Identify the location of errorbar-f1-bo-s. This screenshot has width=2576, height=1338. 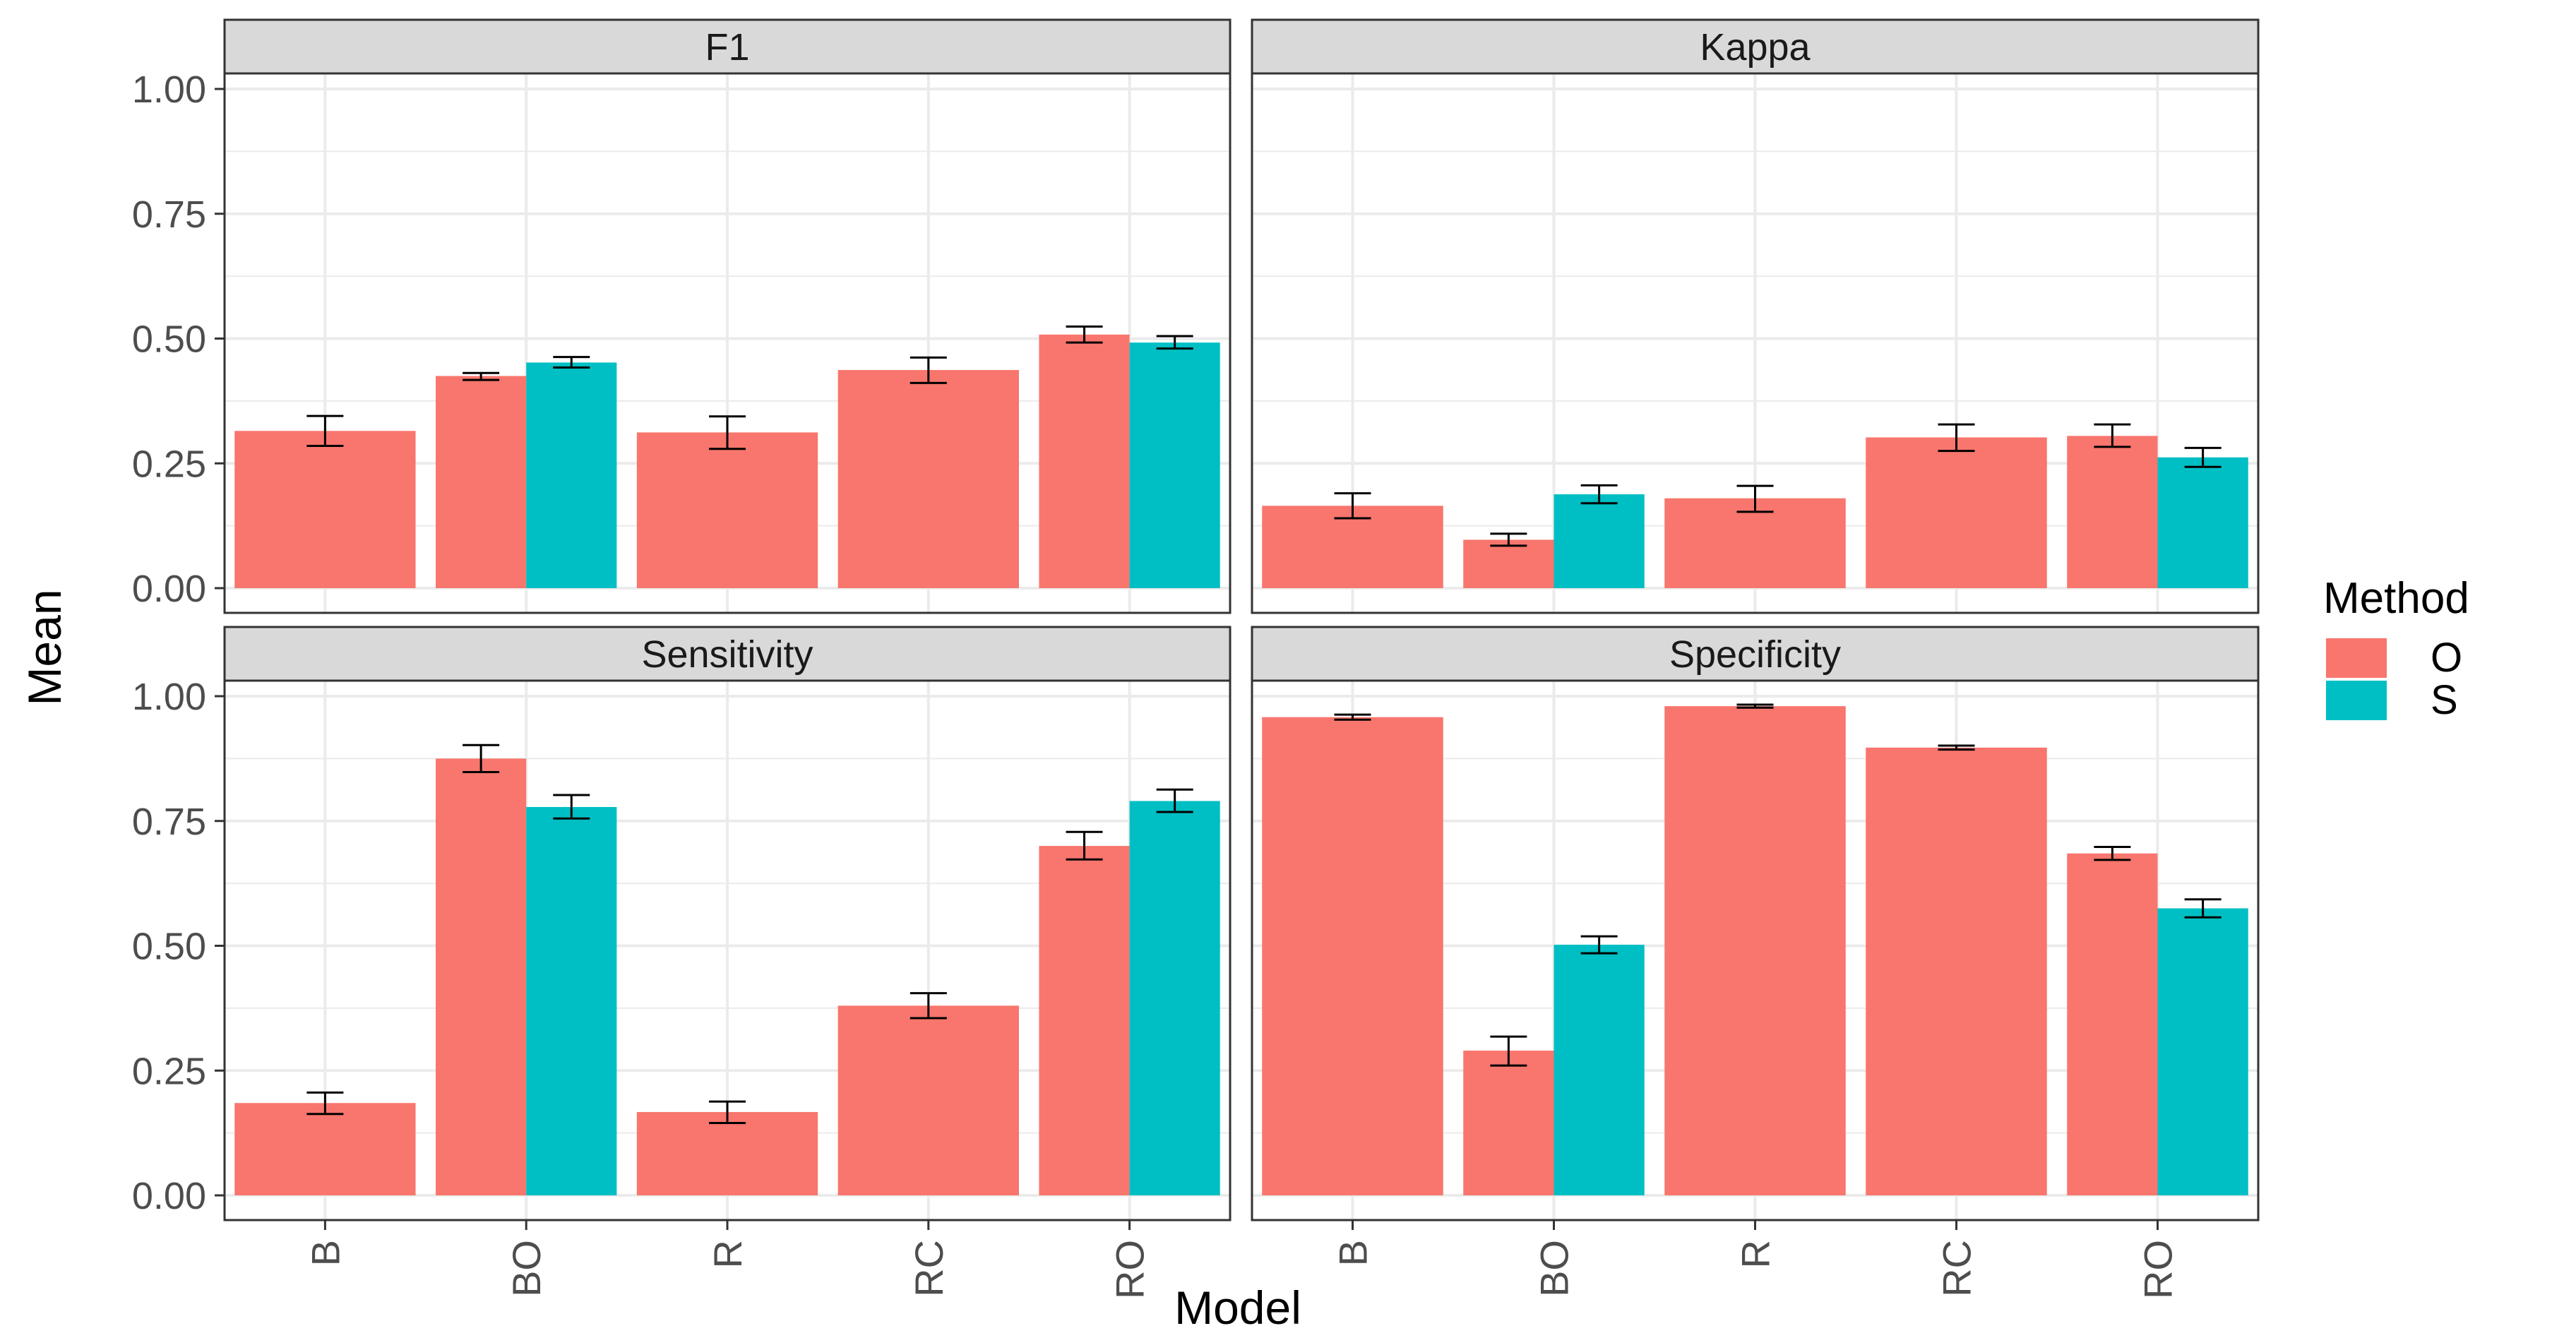
(571, 363).